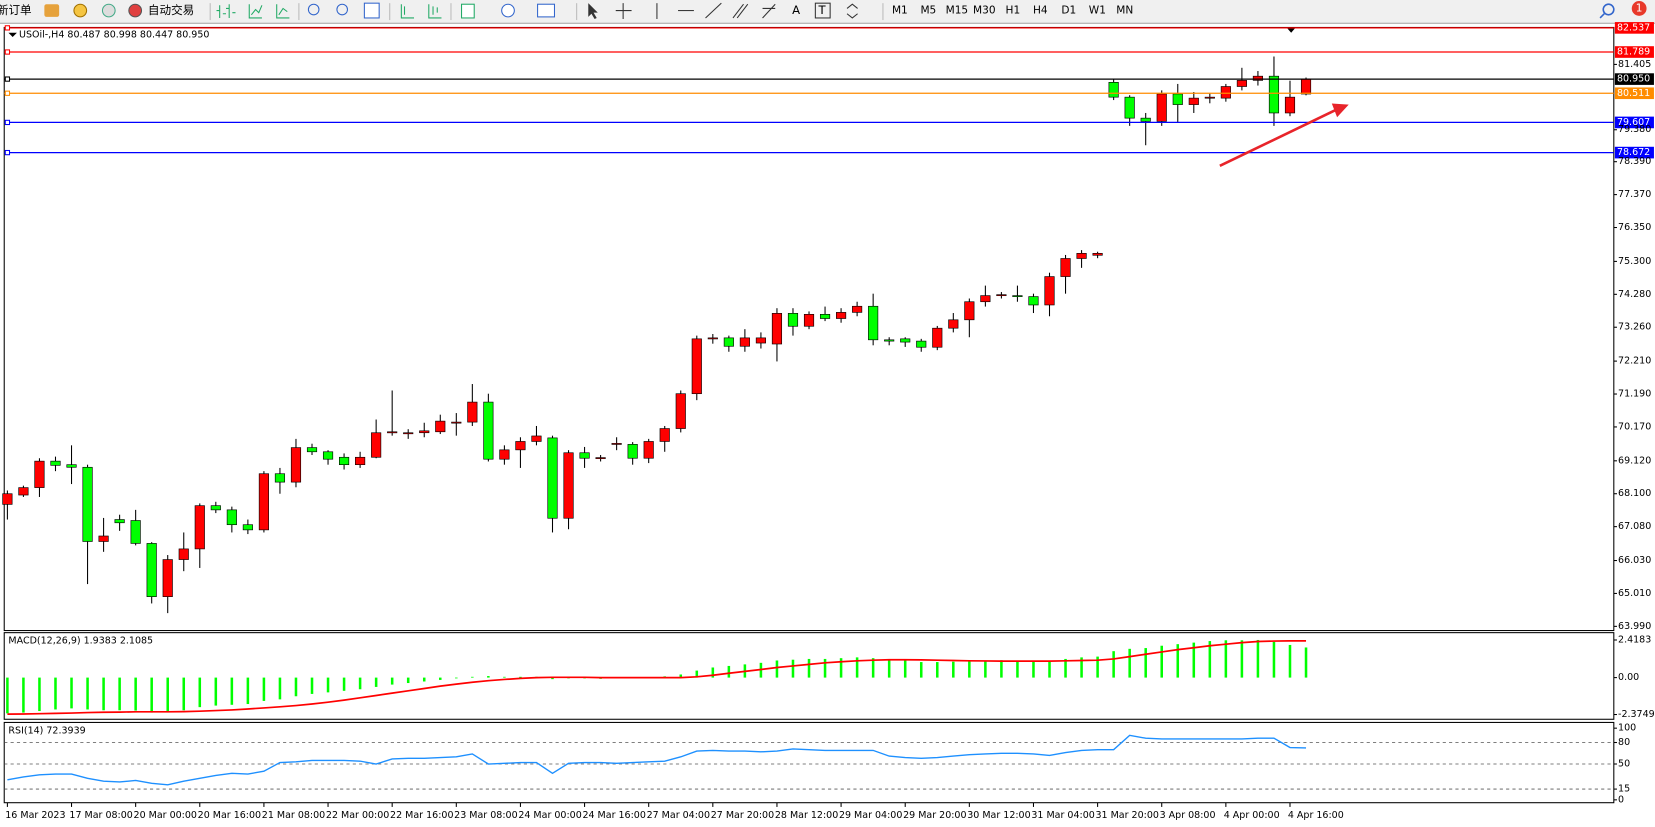  What do you see at coordinates (46, 730) in the screenshot?
I see `rsi-title: RSI(14) 72.3939` at bounding box center [46, 730].